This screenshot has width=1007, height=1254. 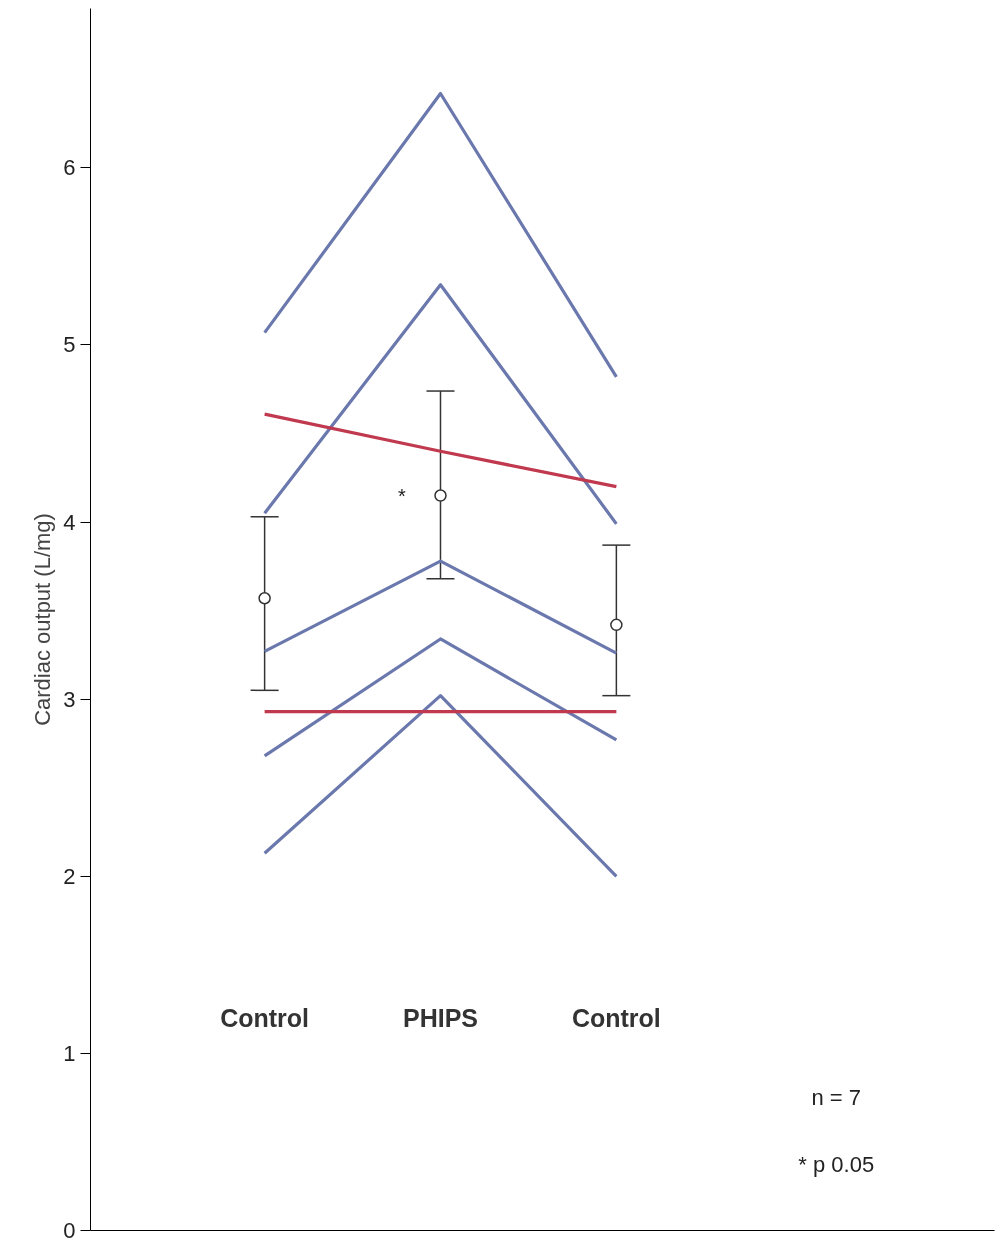 I want to click on text: * p 0.05, so click(x=836, y=1165).